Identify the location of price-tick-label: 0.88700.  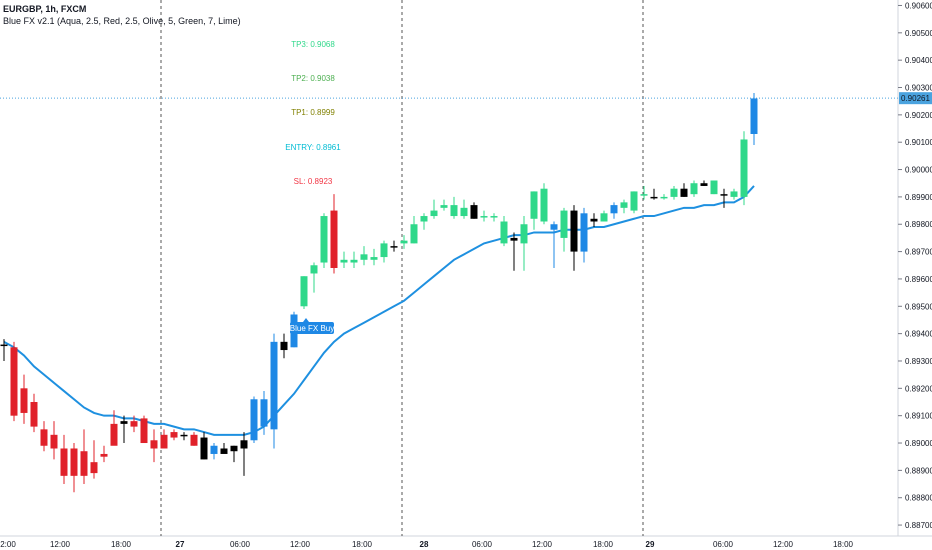
(918, 525).